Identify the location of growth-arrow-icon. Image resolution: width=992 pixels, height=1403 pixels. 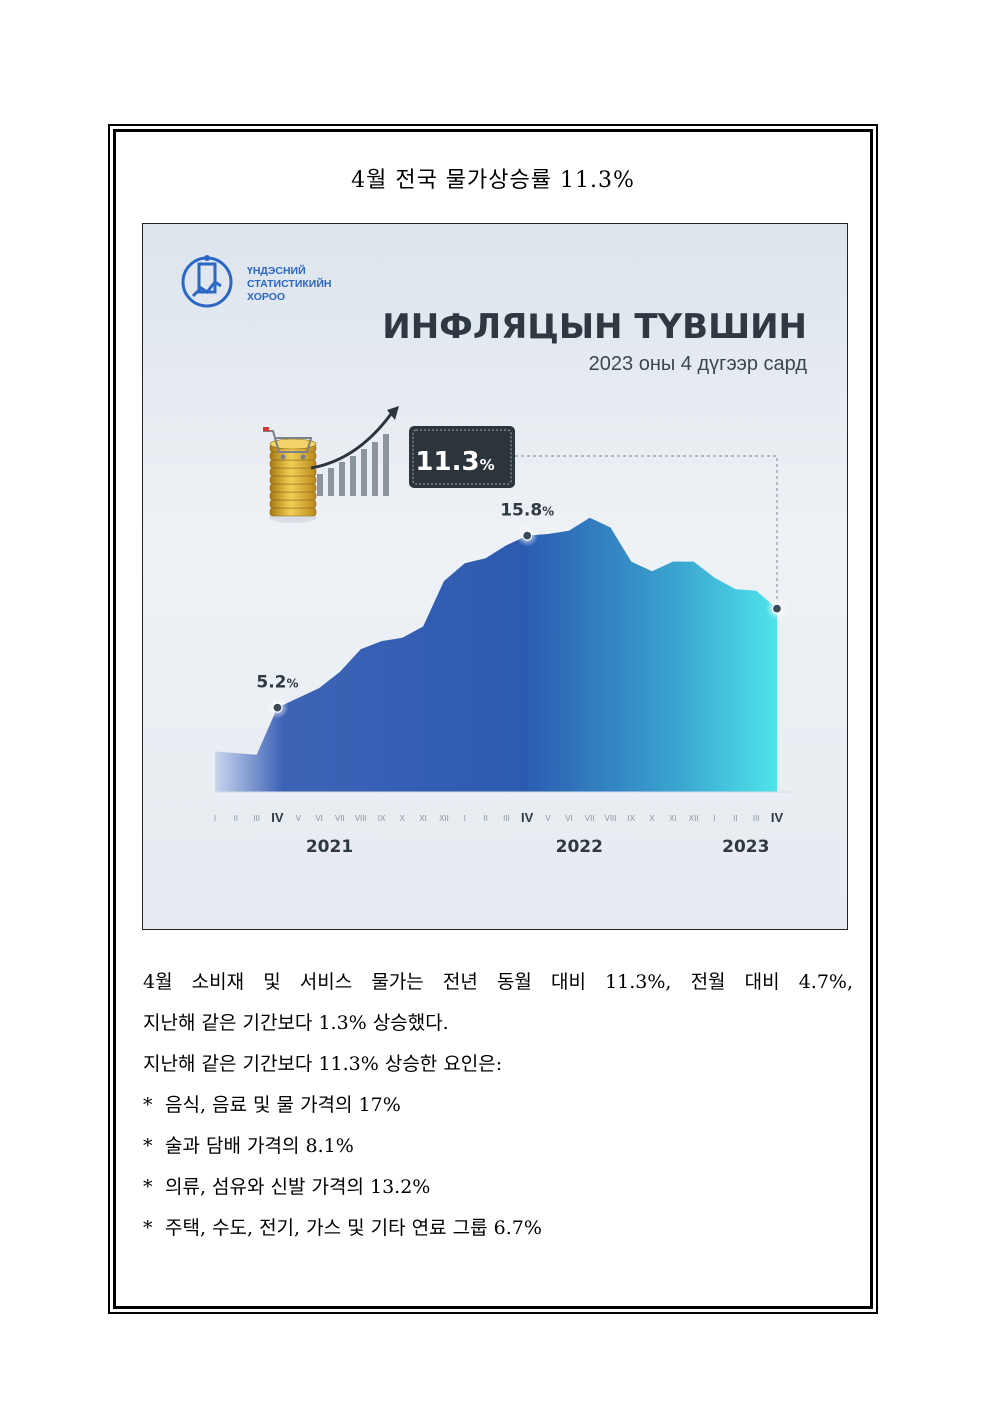
(354, 438).